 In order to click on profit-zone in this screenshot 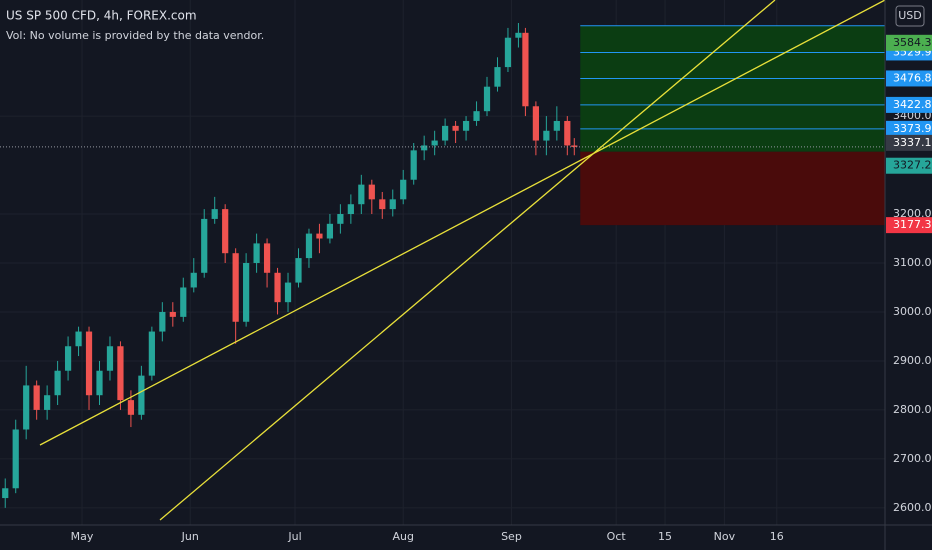, I will do `click(732, 88)`.